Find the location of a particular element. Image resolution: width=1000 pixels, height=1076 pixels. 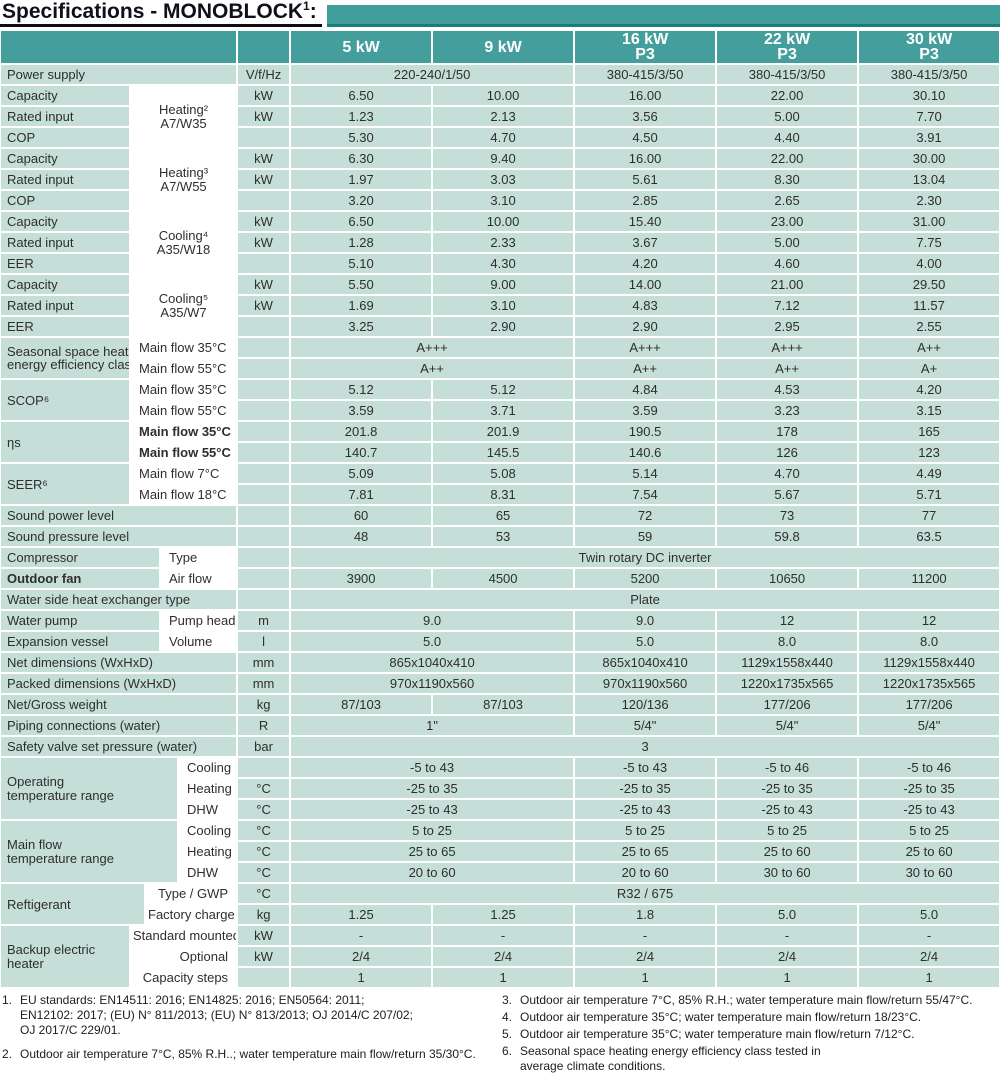

data-cell: 77 is located at coordinates (929, 515).